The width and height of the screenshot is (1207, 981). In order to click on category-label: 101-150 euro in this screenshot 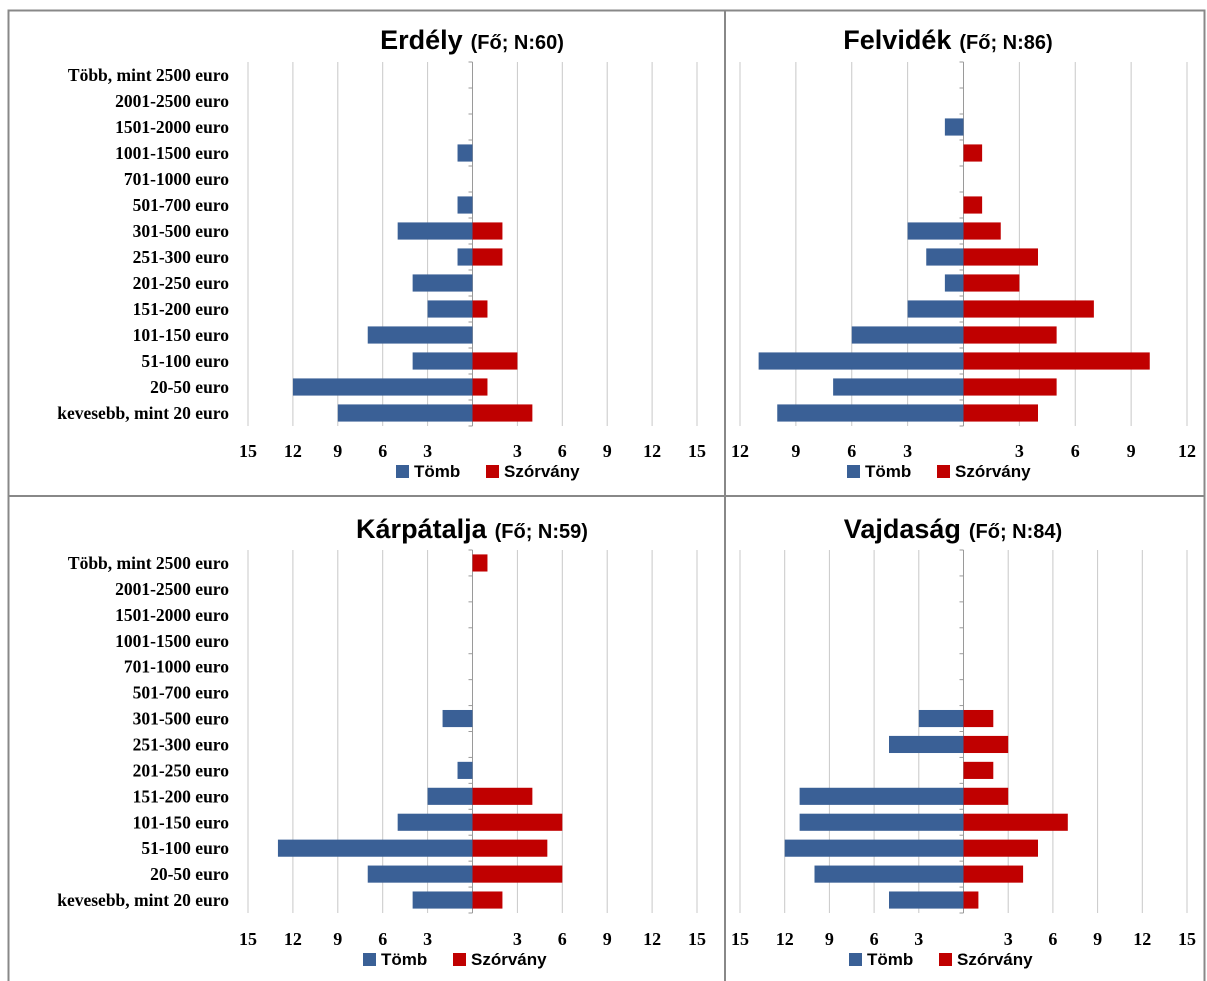, I will do `click(181, 822)`.